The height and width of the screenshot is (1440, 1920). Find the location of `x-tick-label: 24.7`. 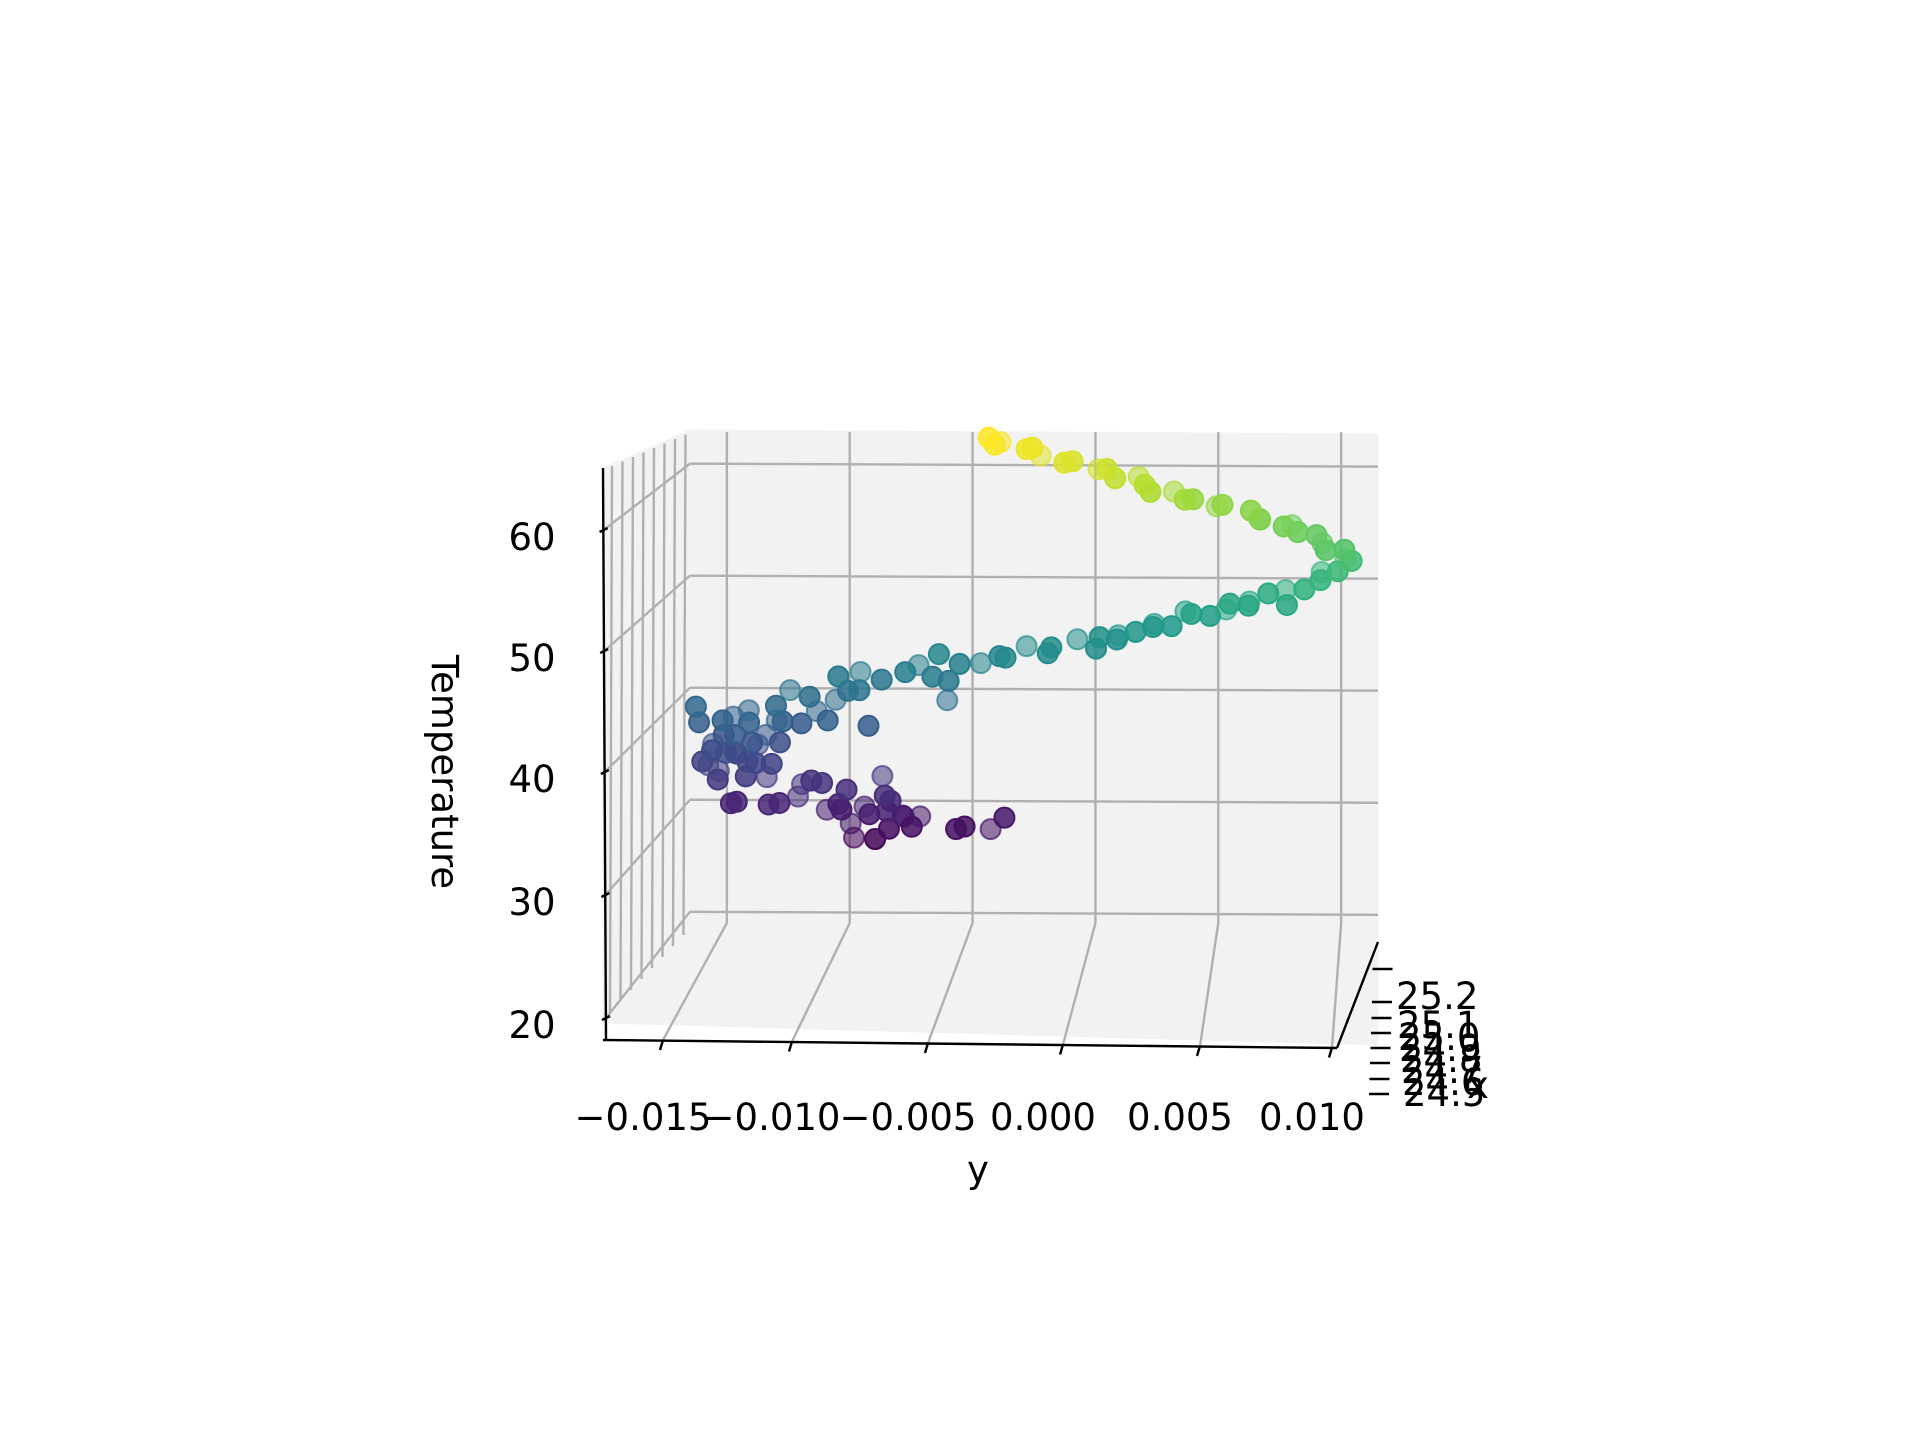

x-tick-label: 24.7 is located at coordinates (1442, 1070).